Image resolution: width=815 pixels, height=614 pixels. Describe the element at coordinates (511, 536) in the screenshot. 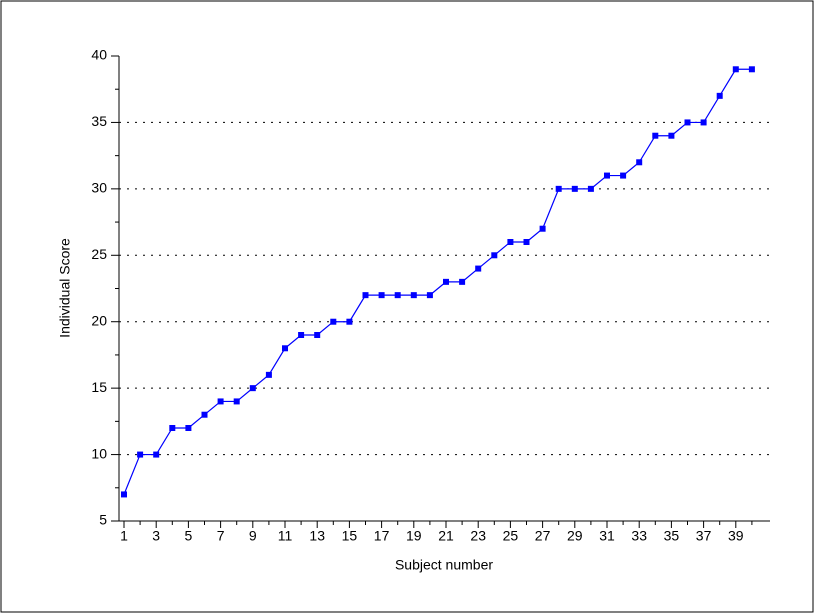

I see `x-tick-label: 25` at that location.